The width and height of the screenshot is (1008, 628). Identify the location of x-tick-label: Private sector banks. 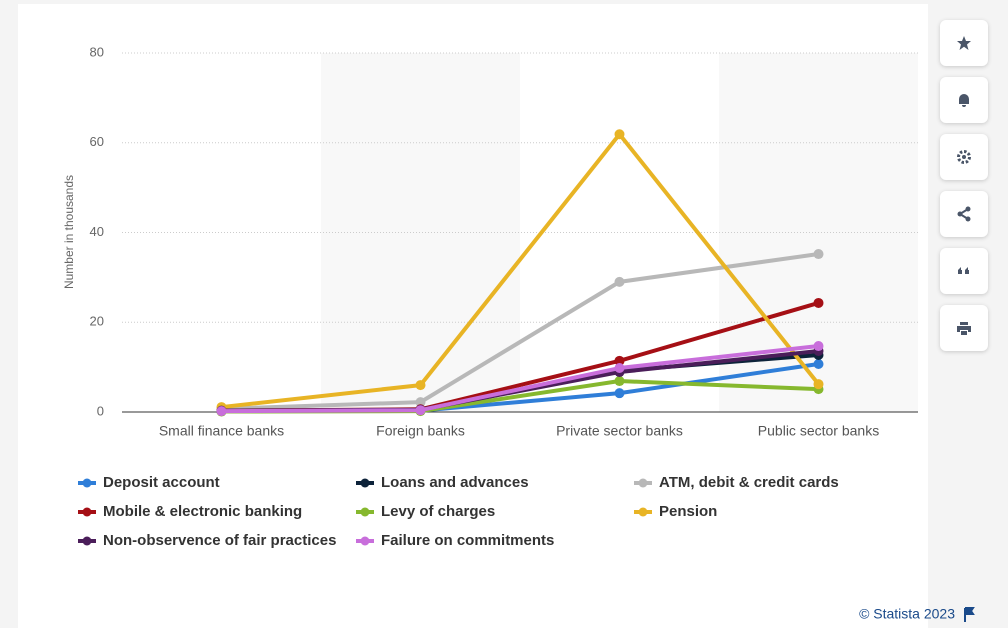
(619, 431).